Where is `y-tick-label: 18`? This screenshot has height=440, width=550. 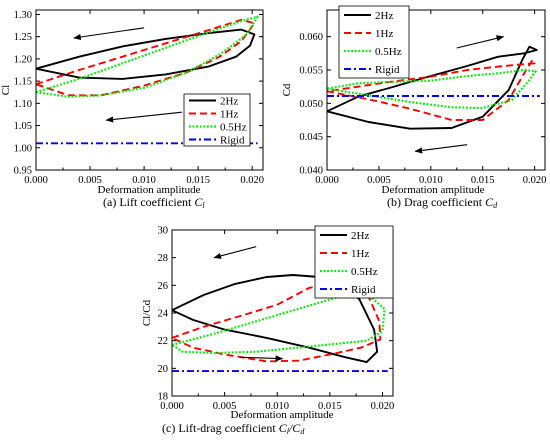 y-tick-label: 18 is located at coordinates (163, 397).